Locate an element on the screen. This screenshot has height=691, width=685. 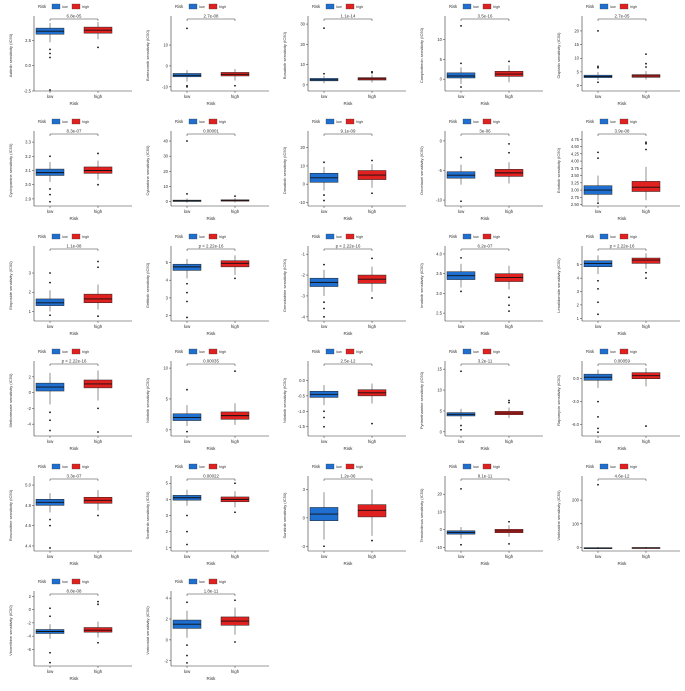
y-axis-label: Sunitinib sensitivity (IC50) is located at coordinates (284, 515).